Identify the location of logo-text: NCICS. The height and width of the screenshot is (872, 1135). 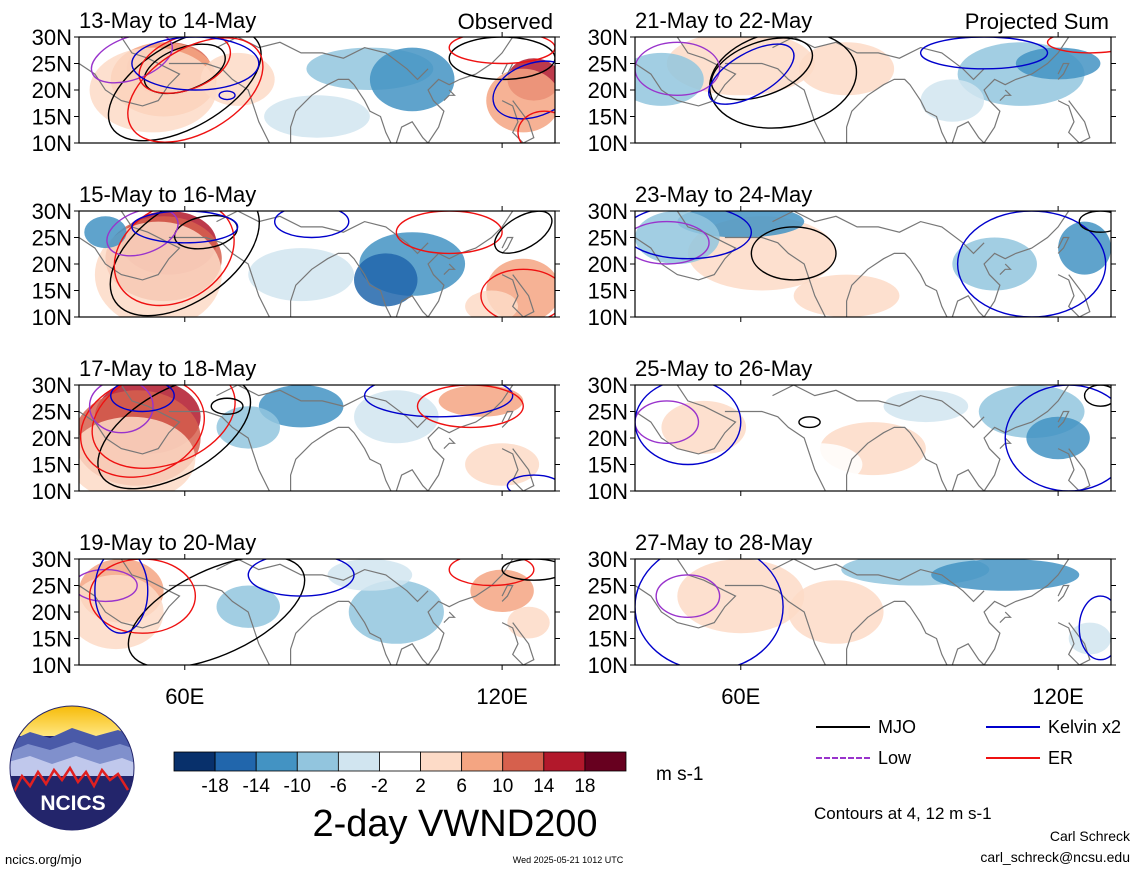
(72, 803).